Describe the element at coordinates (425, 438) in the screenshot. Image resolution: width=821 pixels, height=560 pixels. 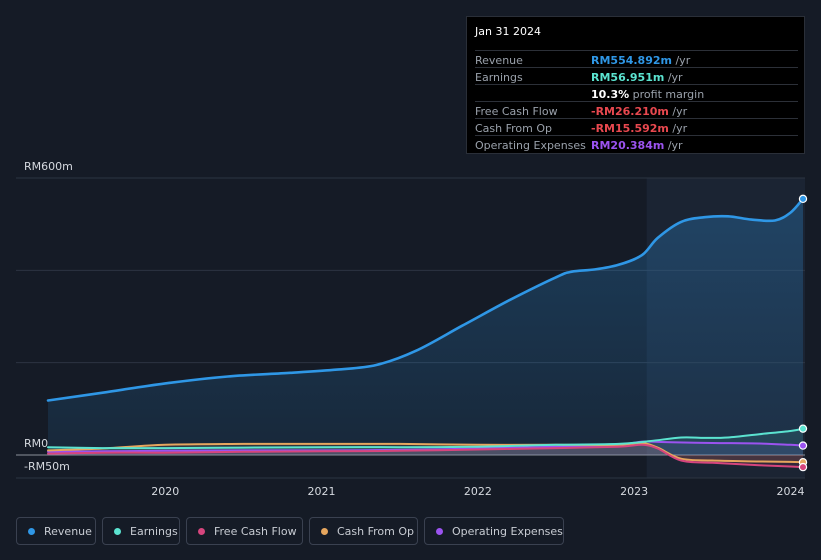
I see `series-line-earnings` at that location.